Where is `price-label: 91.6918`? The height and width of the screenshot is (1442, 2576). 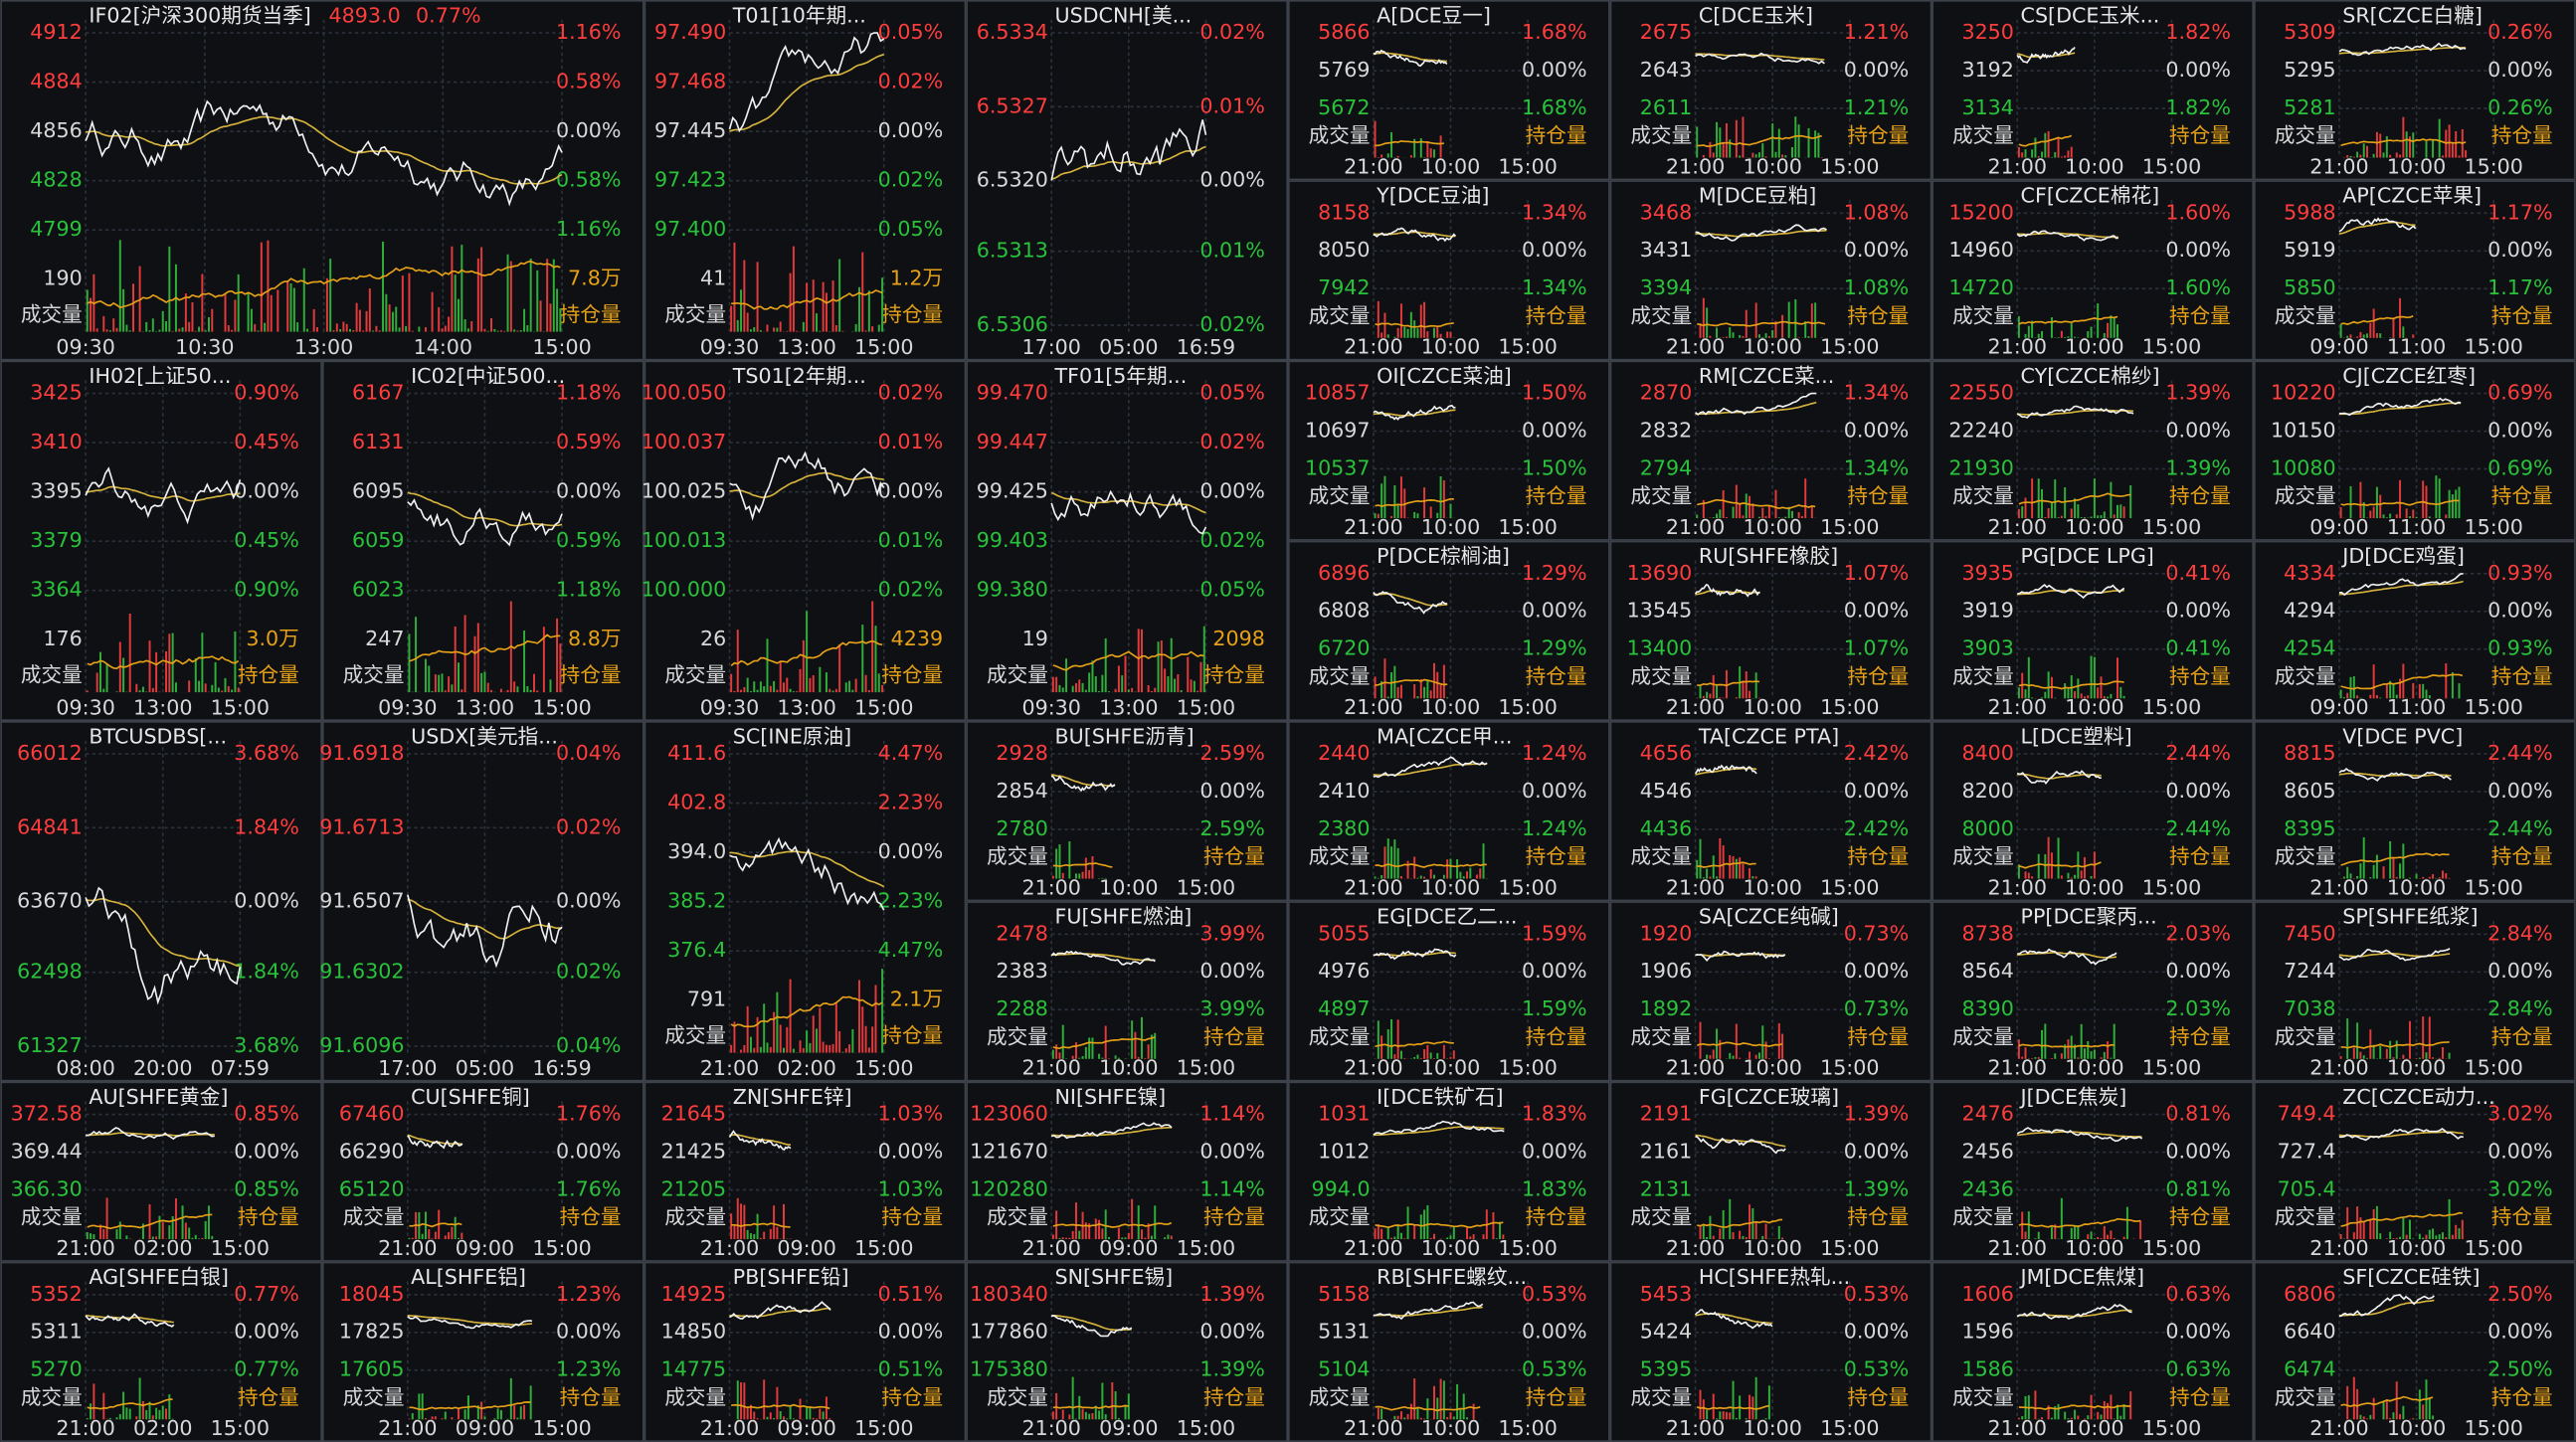 price-label: 91.6918 is located at coordinates (361, 753).